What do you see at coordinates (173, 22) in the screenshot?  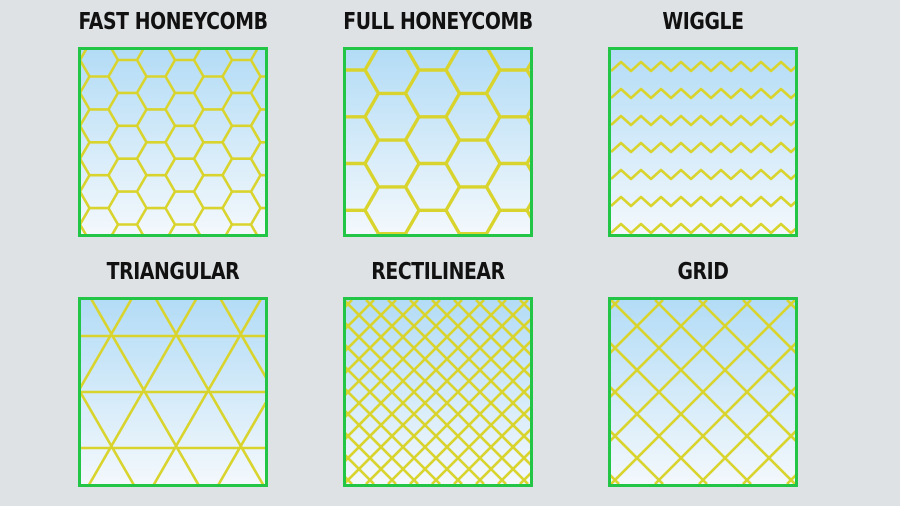 I see `title-fast-honeycomb: FAST HONEYCOMB` at bounding box center [173, 22].